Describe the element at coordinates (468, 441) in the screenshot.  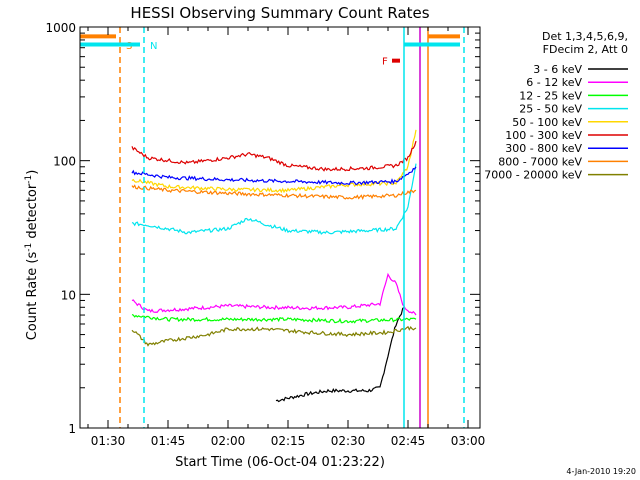
I see `x-tick-label-6: 03:00` at that location.